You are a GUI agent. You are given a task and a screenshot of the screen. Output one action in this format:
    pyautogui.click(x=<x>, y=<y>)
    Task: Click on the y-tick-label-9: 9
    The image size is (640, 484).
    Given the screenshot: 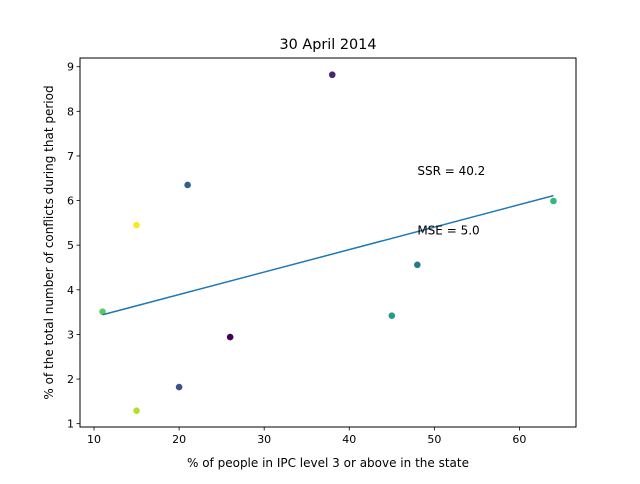 What is the action you would take?
    pyautogui.click(x=70, y=67)
    